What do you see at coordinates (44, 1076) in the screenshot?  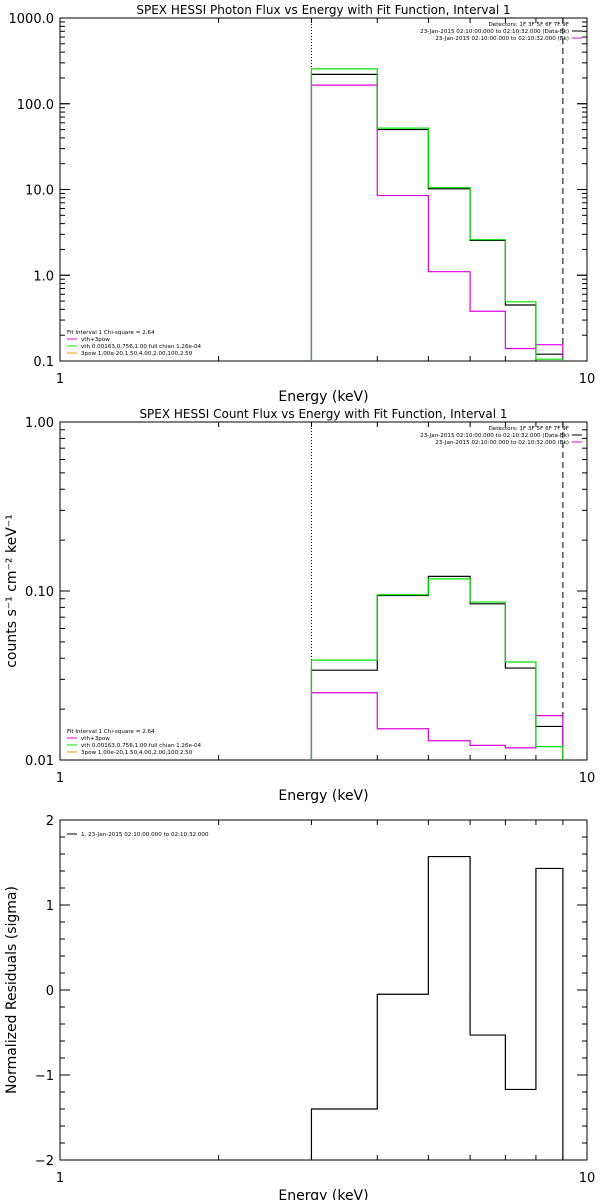 I see `y-tick-label: −1` at bounding box center [44, 1076].